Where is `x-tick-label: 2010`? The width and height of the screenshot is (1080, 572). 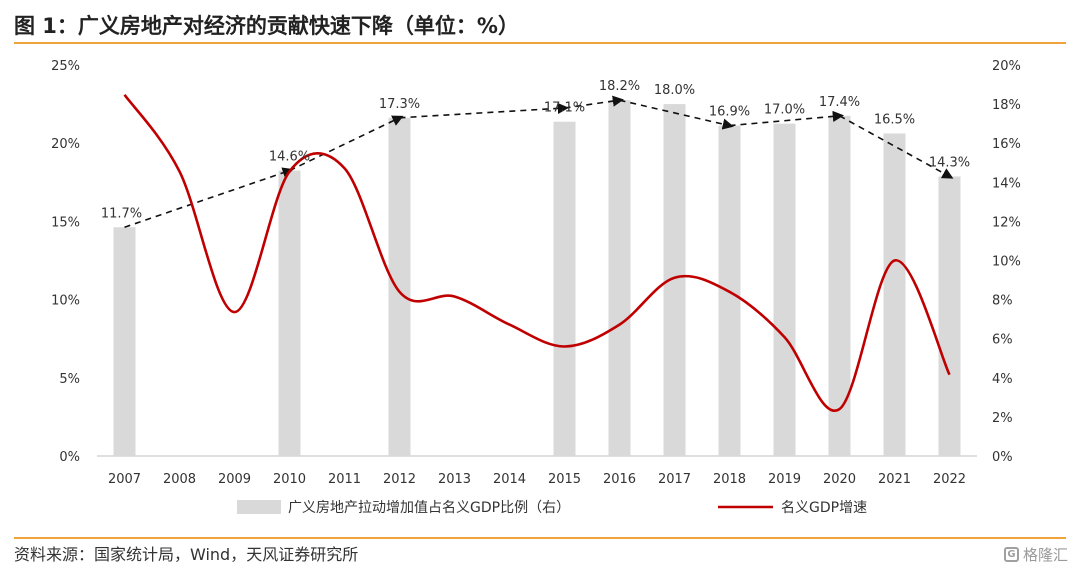
x-tick-label: 2010 is located at coordinates (289, 479).